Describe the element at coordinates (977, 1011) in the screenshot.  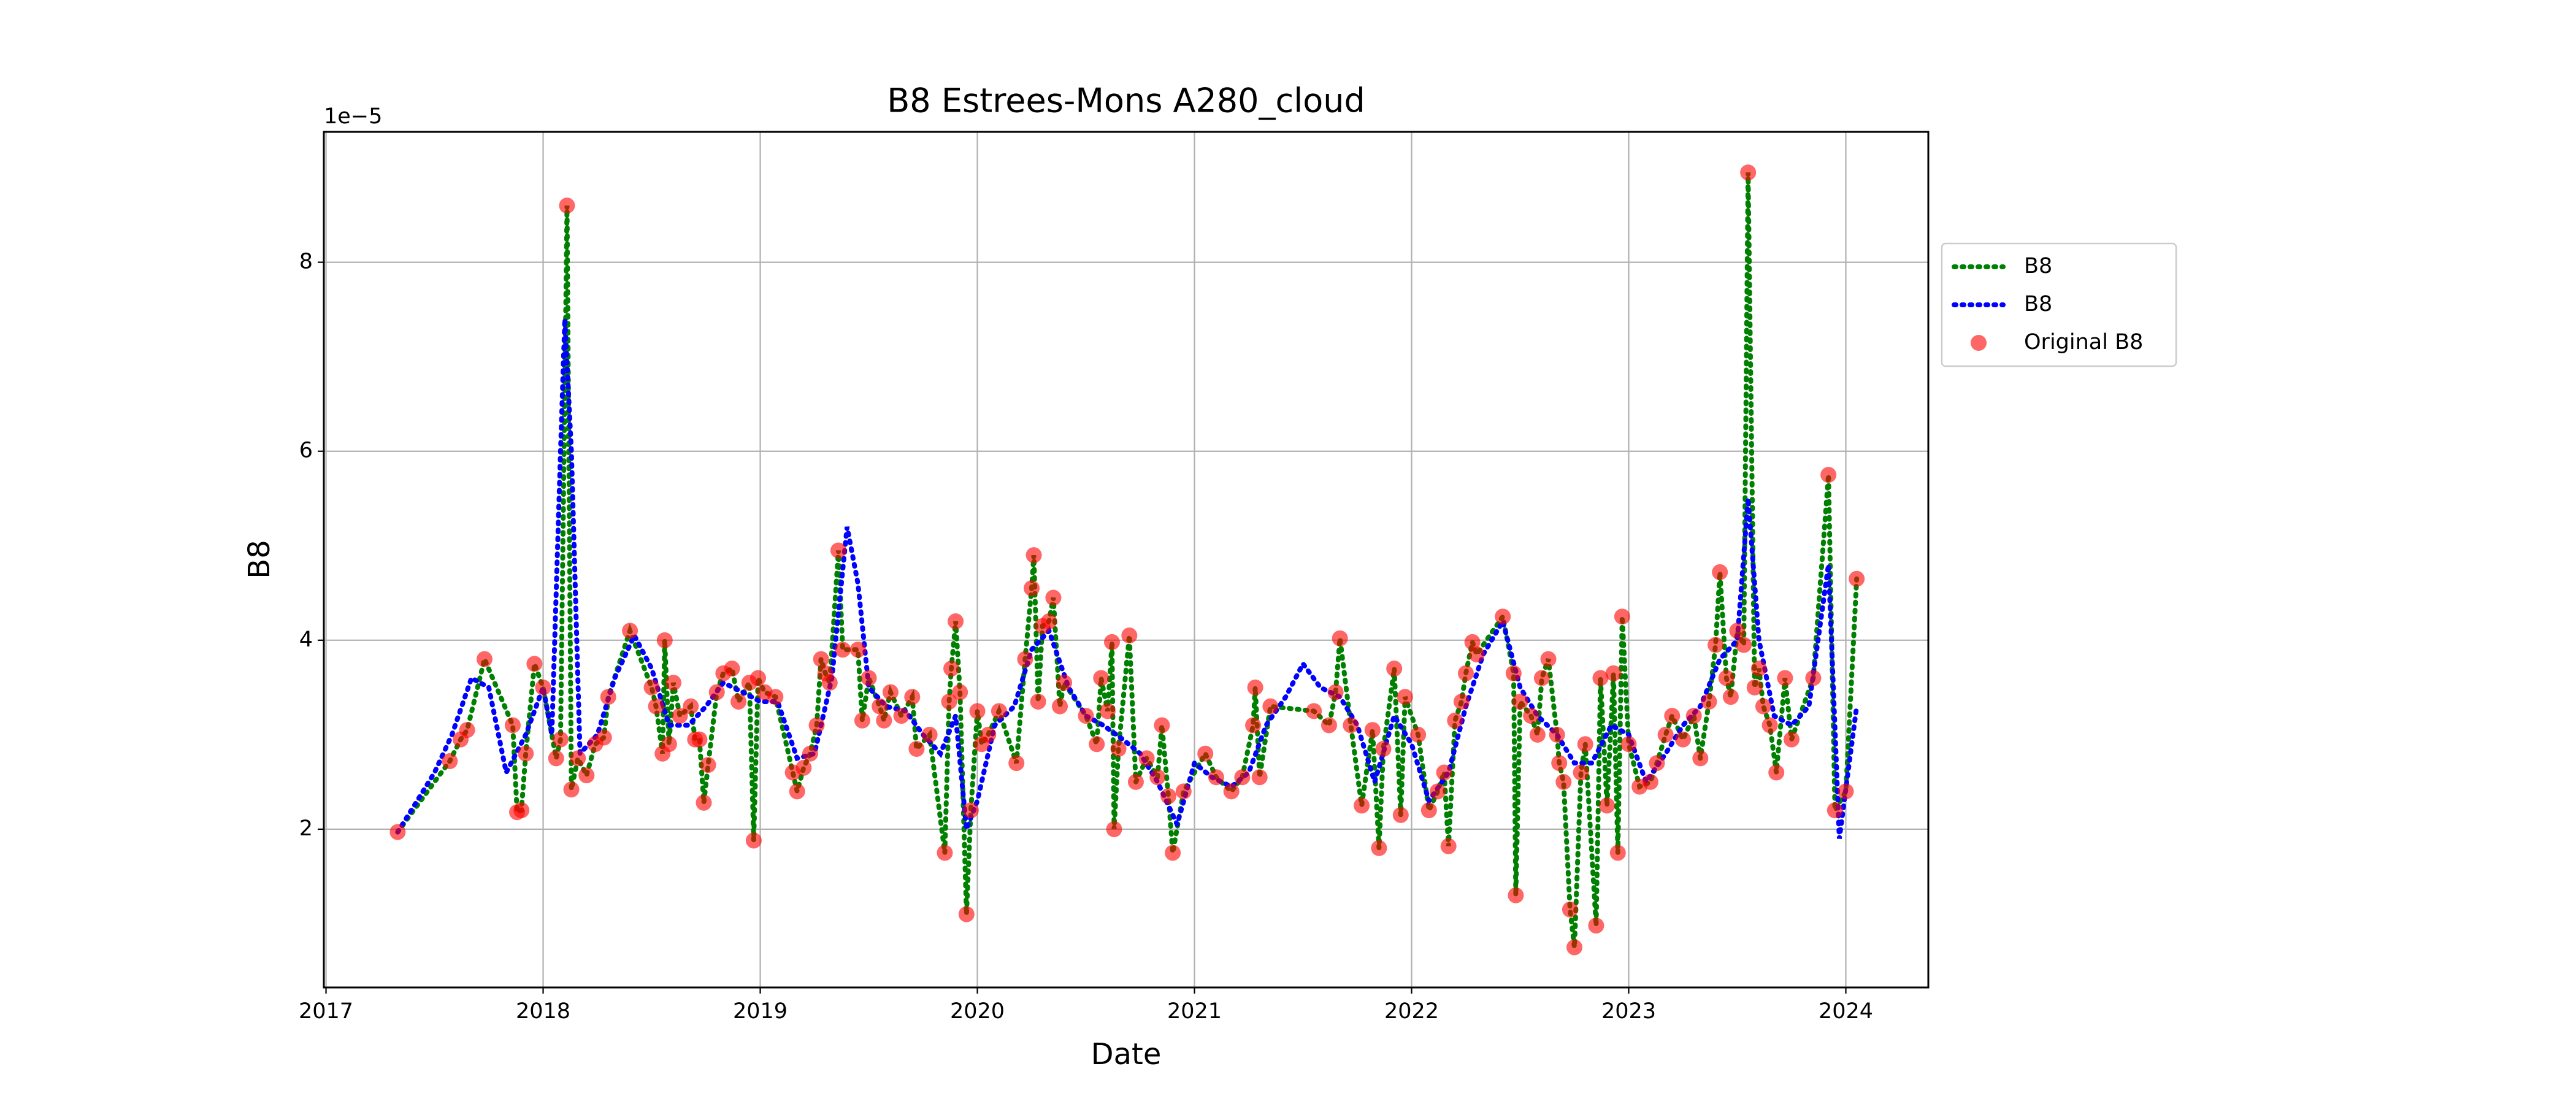
I see `x-tick-label: 2020` at that location.